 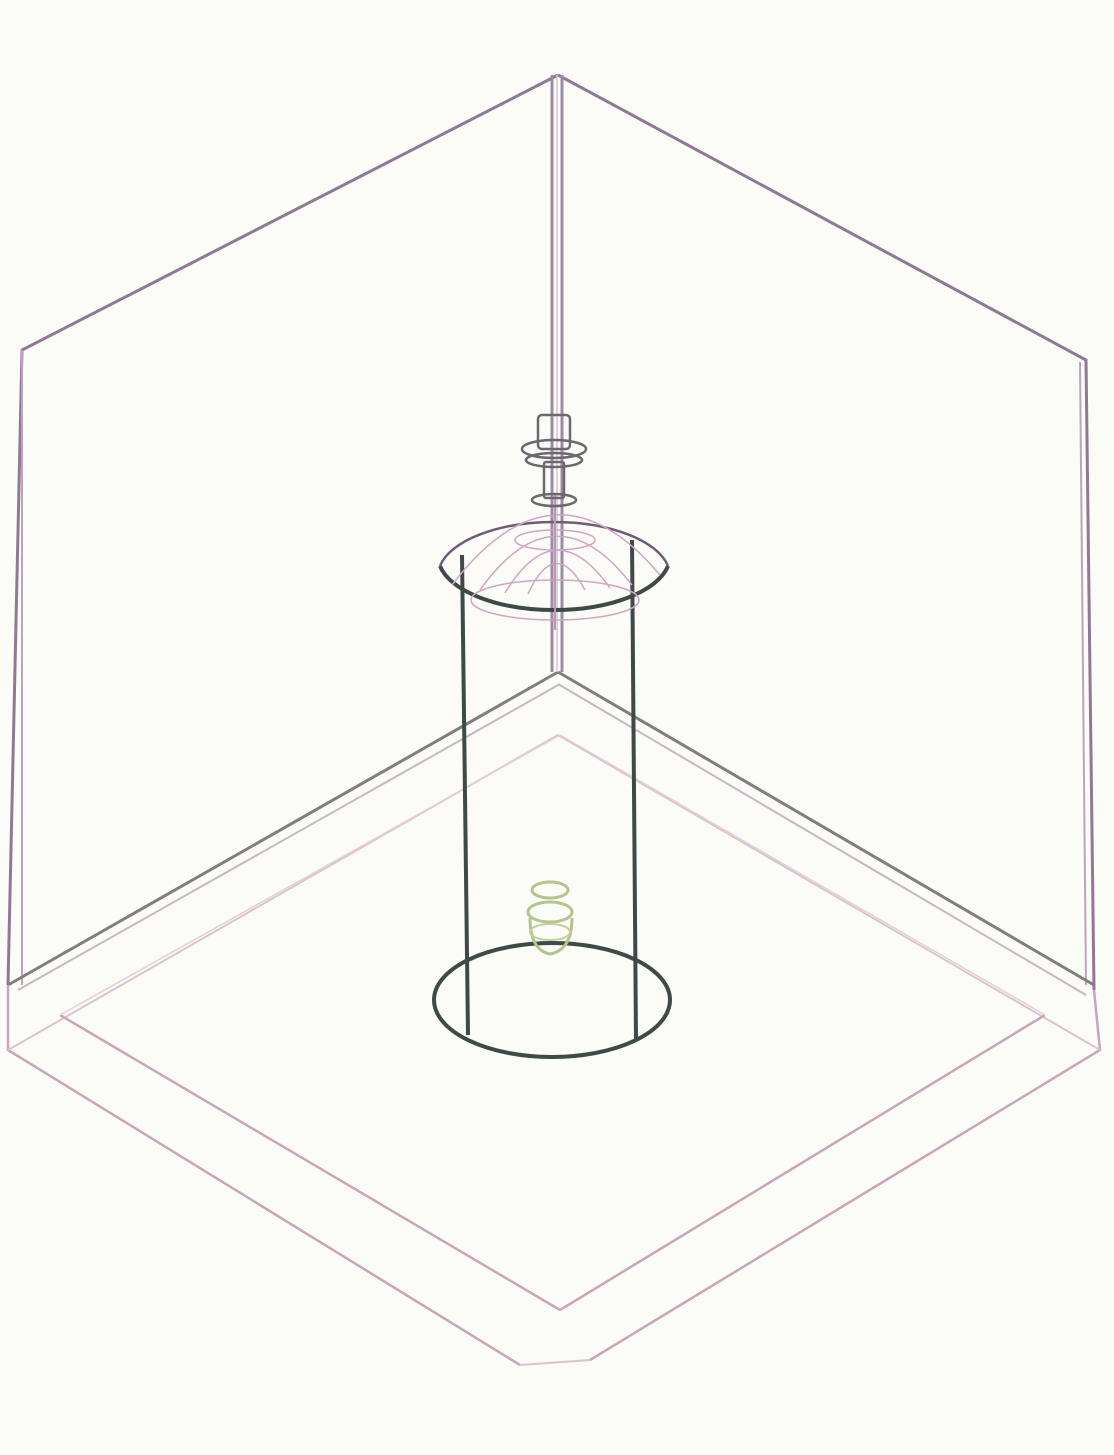 I want to click on bottom-component, so click(x=550, y=918).